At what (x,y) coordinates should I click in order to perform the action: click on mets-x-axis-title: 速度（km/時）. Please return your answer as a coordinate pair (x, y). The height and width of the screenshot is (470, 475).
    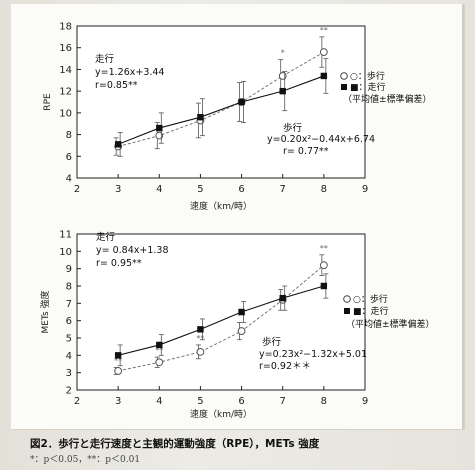
    Looking at the image, I should click on (221, 414).